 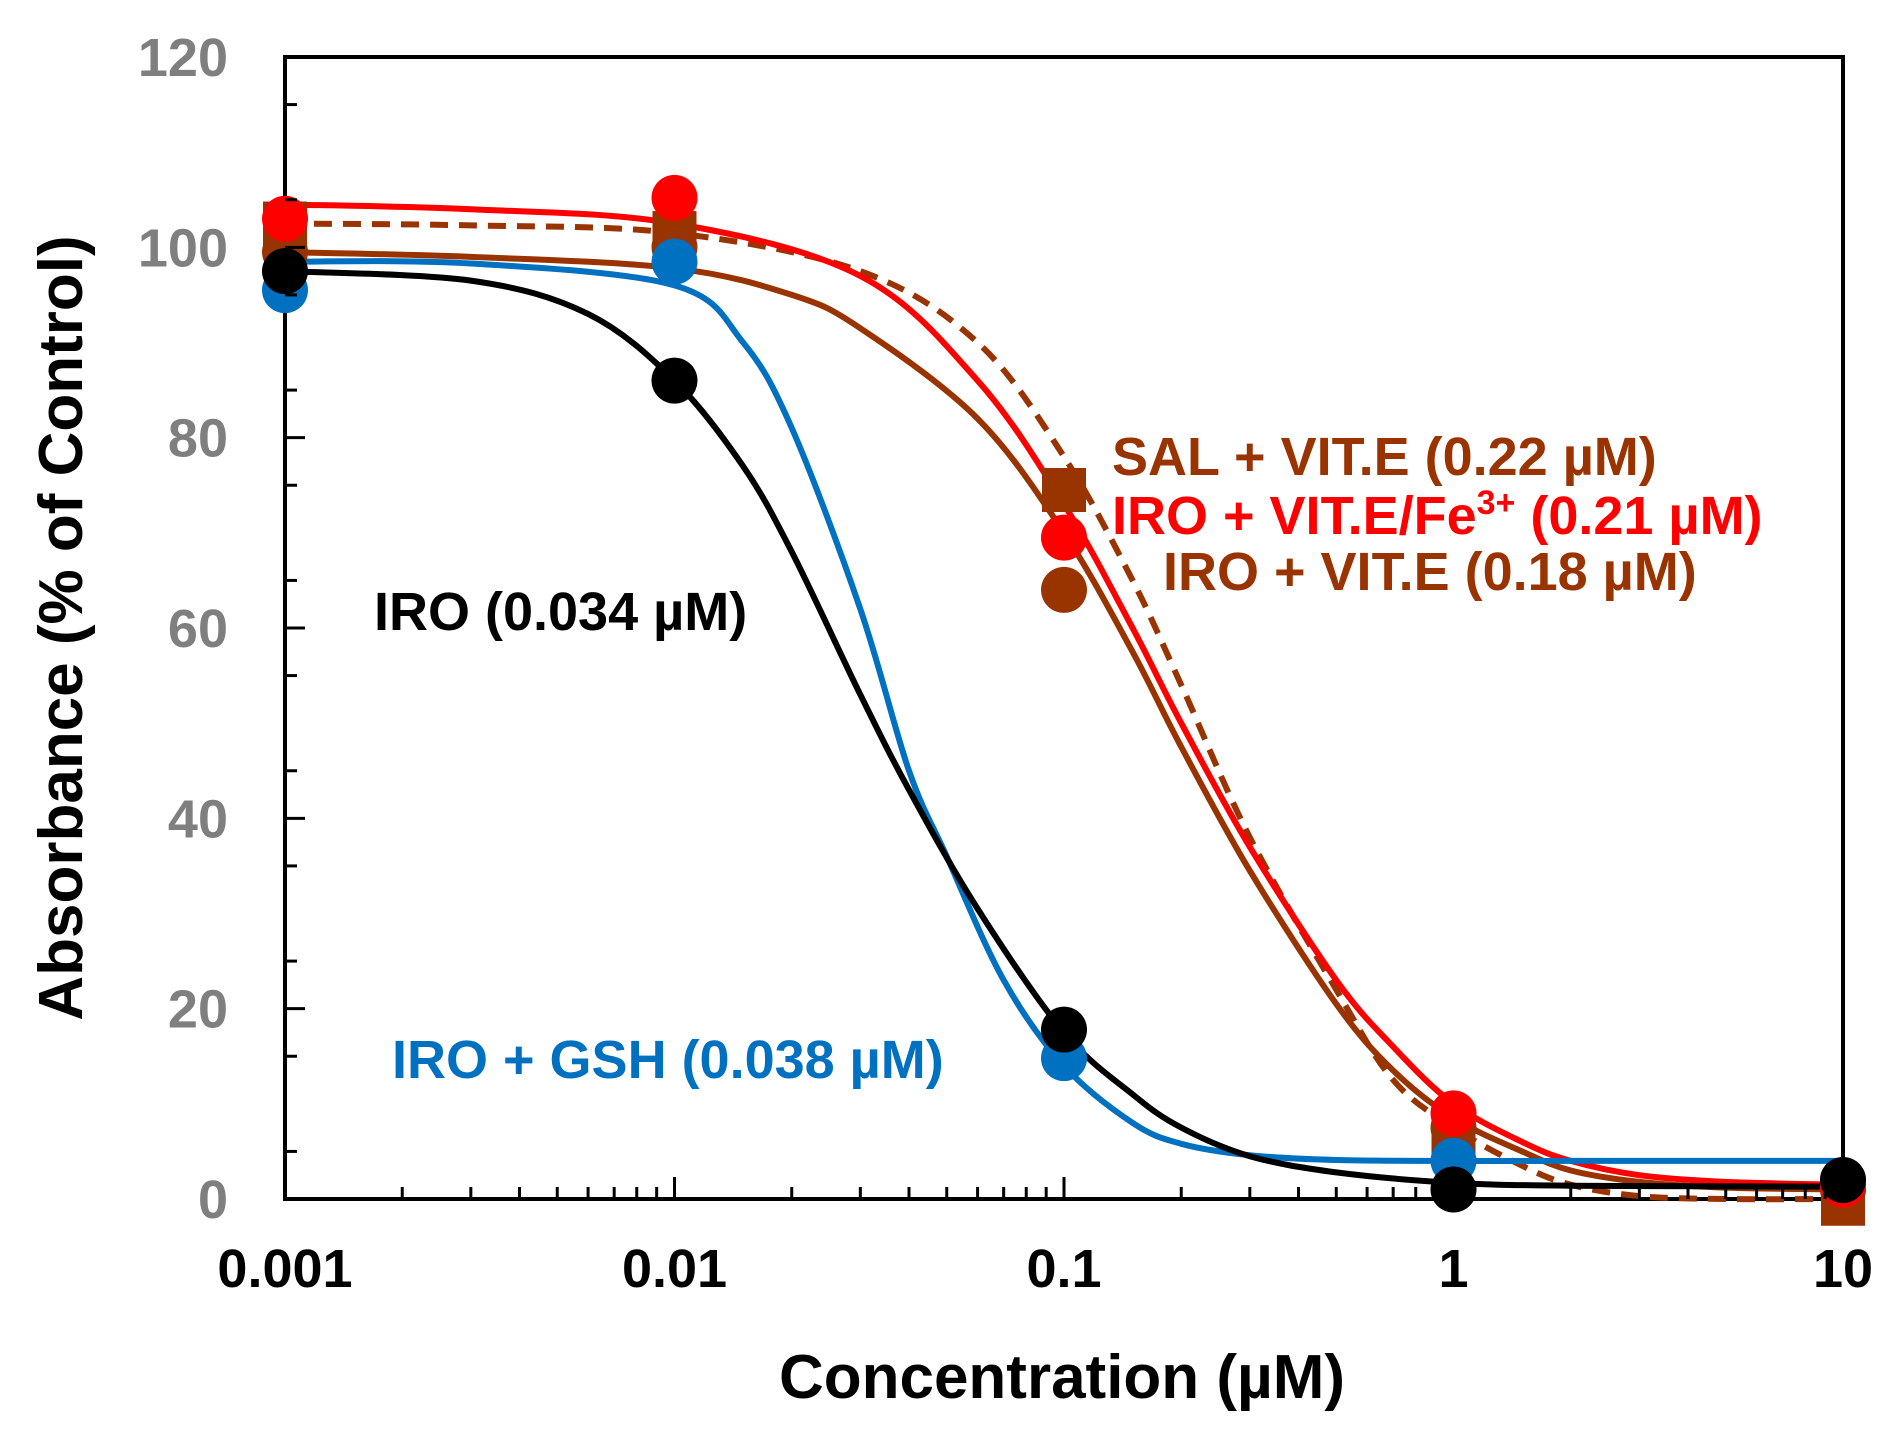 I want to click on y-tick-label: 100, so click(x=183, y=248).